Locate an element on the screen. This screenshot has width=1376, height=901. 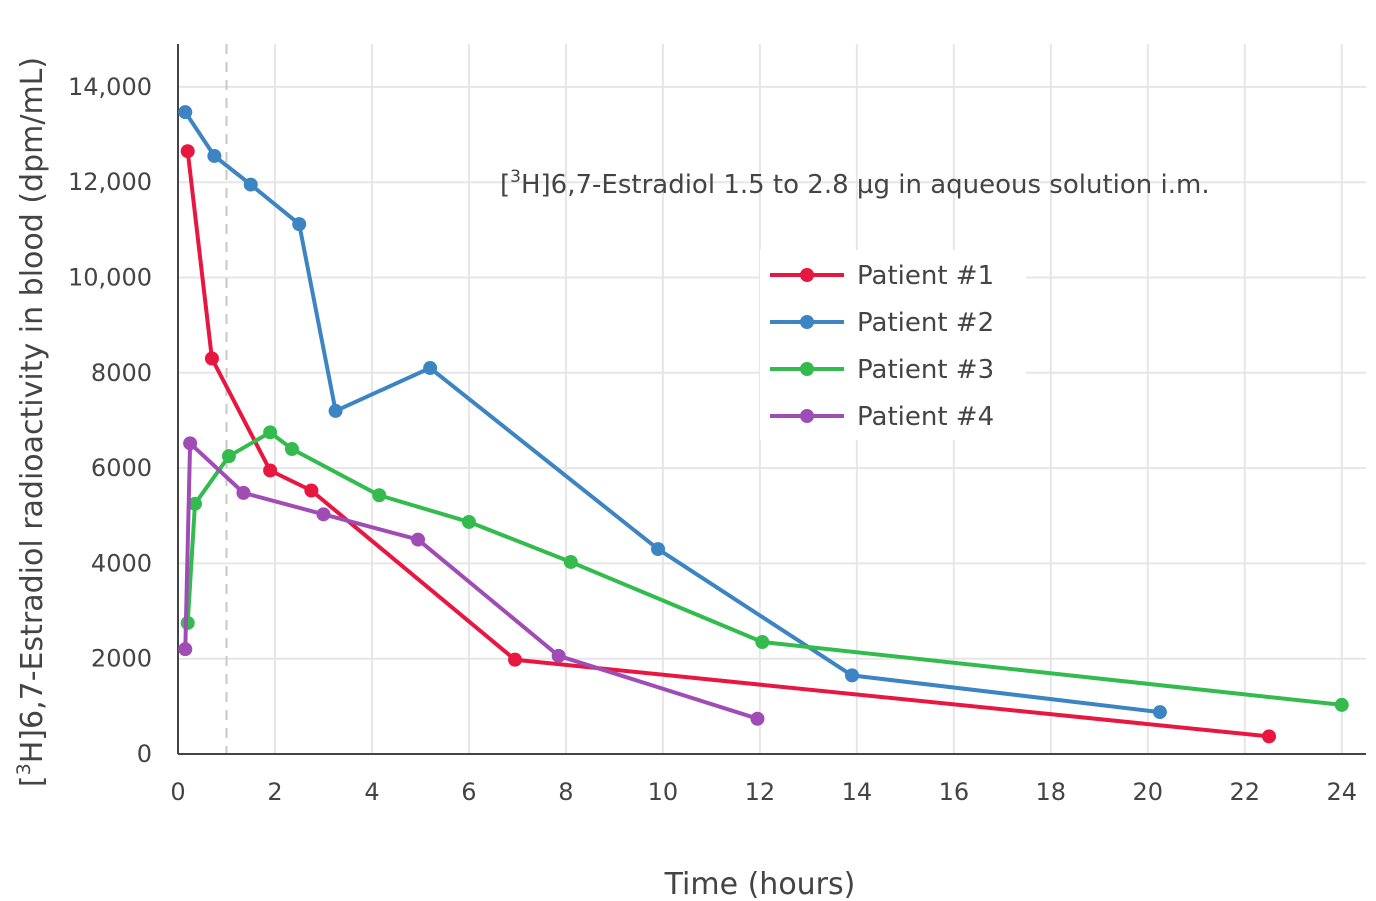
y-tick-label: 8000 is located at coordinates (121, 373).